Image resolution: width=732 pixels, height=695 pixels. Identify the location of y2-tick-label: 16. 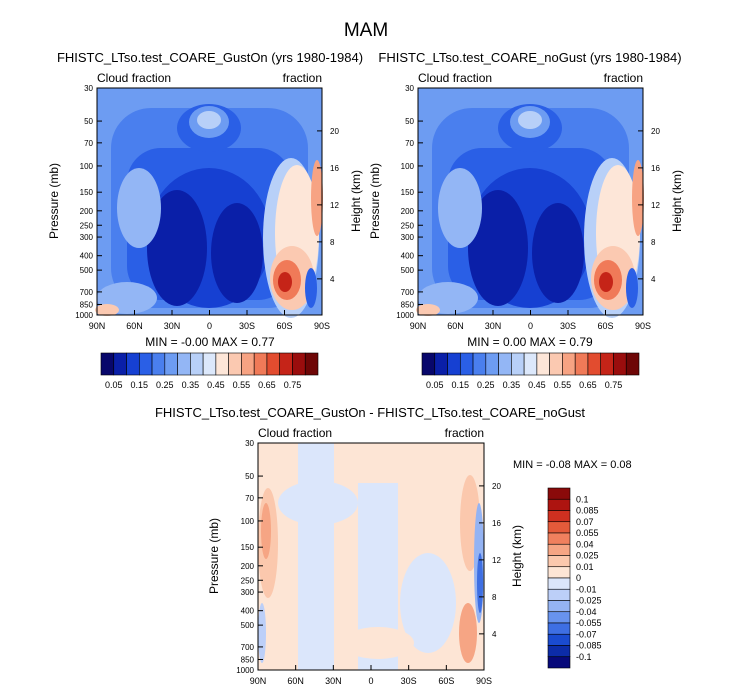
(334, 168).